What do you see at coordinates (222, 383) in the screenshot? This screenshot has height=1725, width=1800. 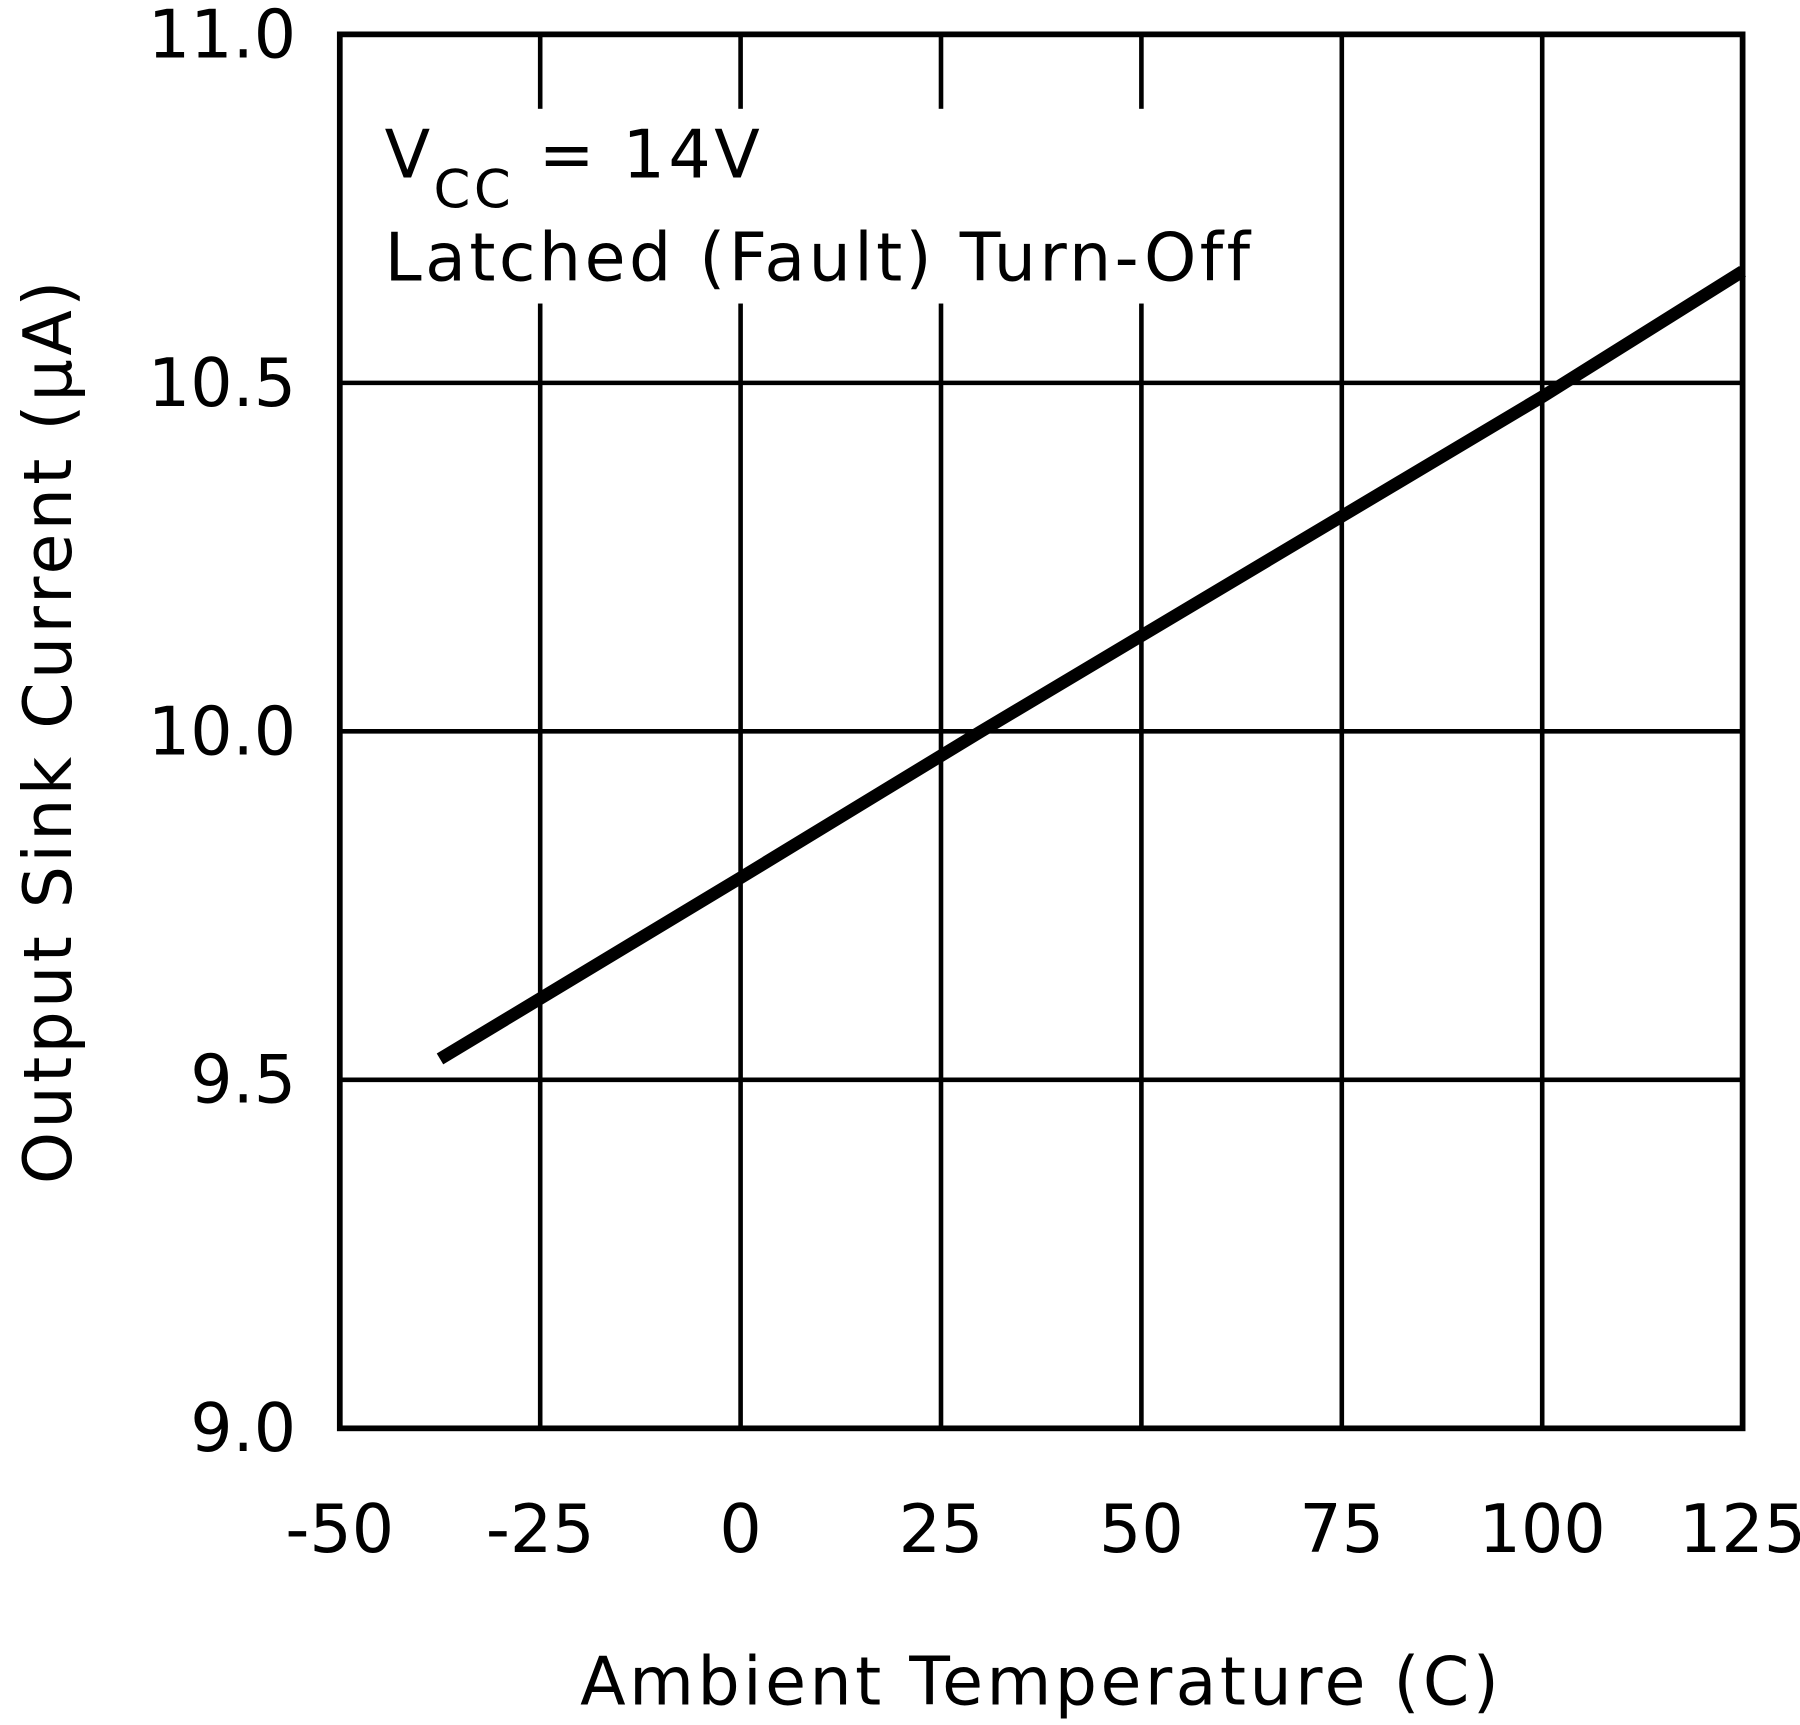 I see `y-tick-label: 10.5` at bounding box center [222, 383].